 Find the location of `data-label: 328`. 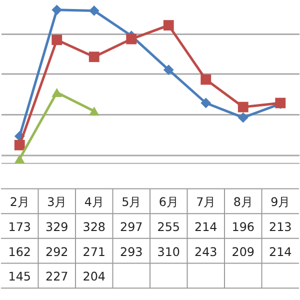

data-label: 328 is located at coordinates (94, 227).